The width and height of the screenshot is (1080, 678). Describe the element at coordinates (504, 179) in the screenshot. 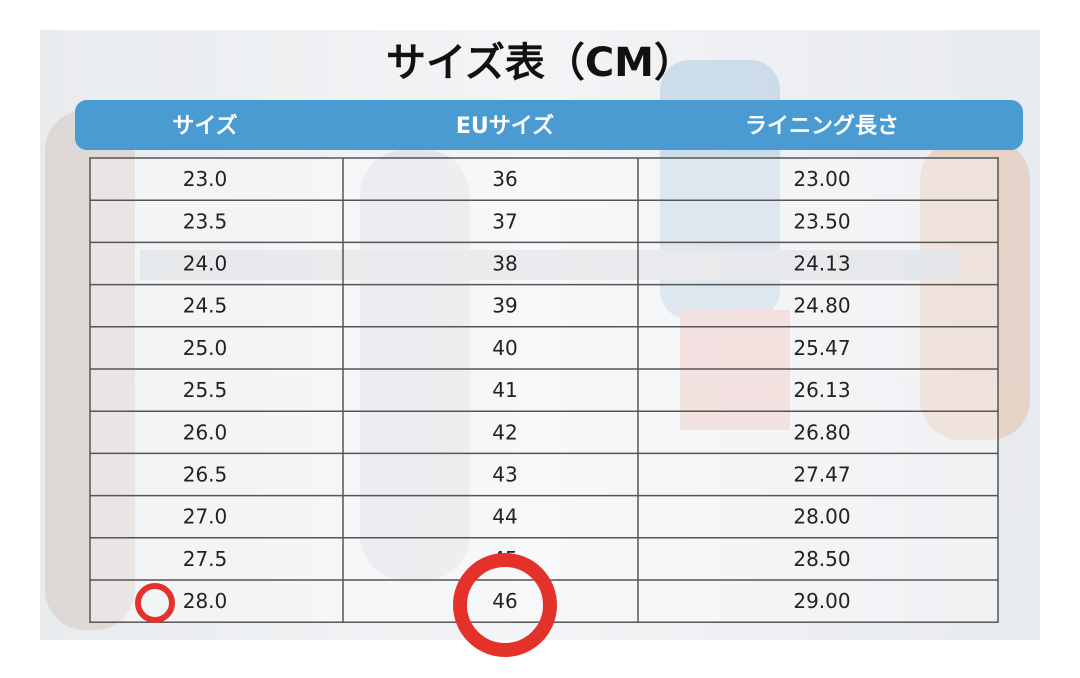

I see `cell: 36` at that location.